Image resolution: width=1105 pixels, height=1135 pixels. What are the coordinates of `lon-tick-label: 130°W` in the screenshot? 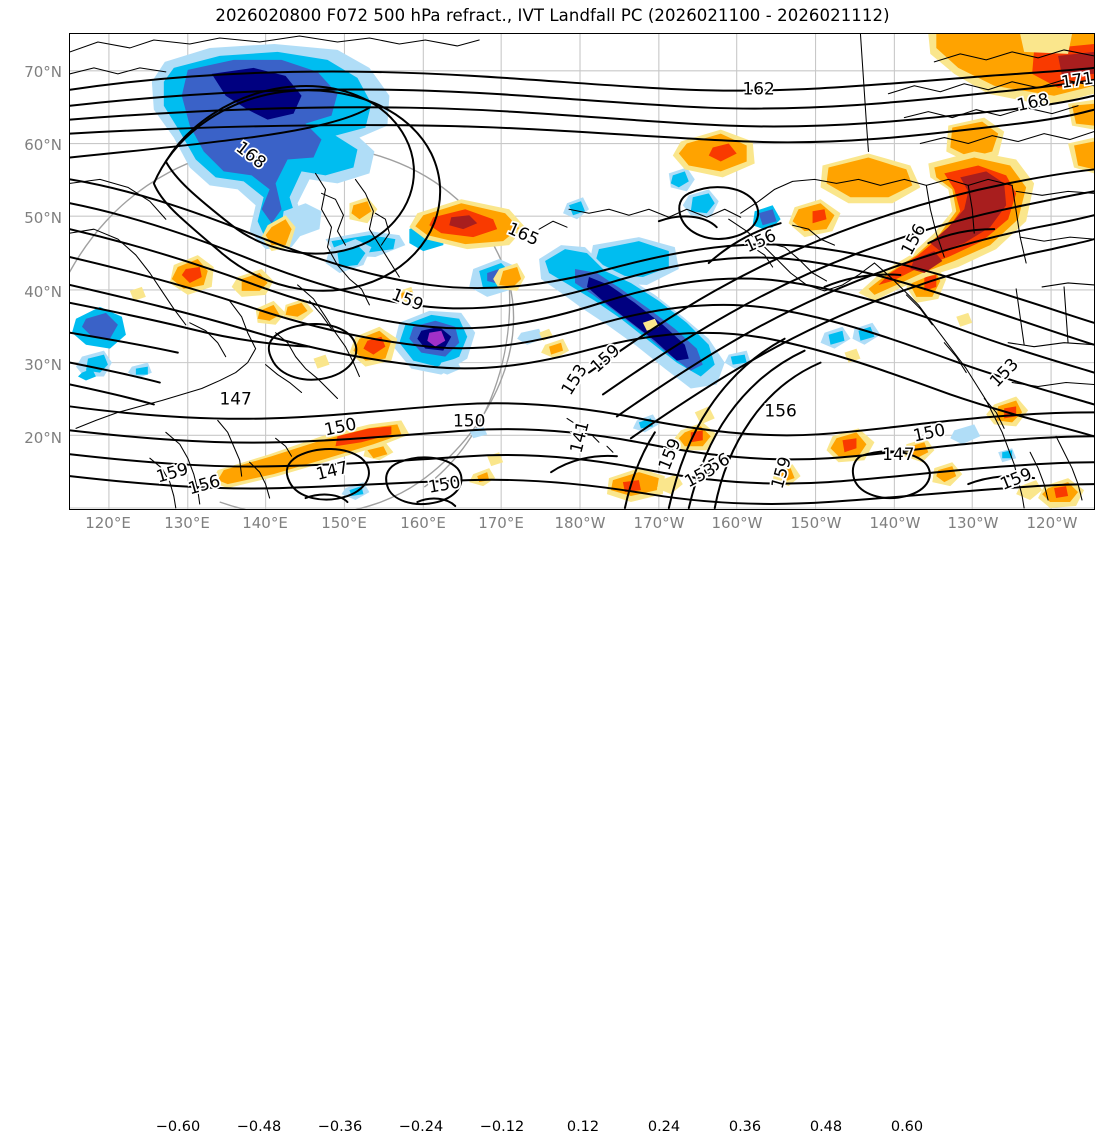 It's located at (973, 523).